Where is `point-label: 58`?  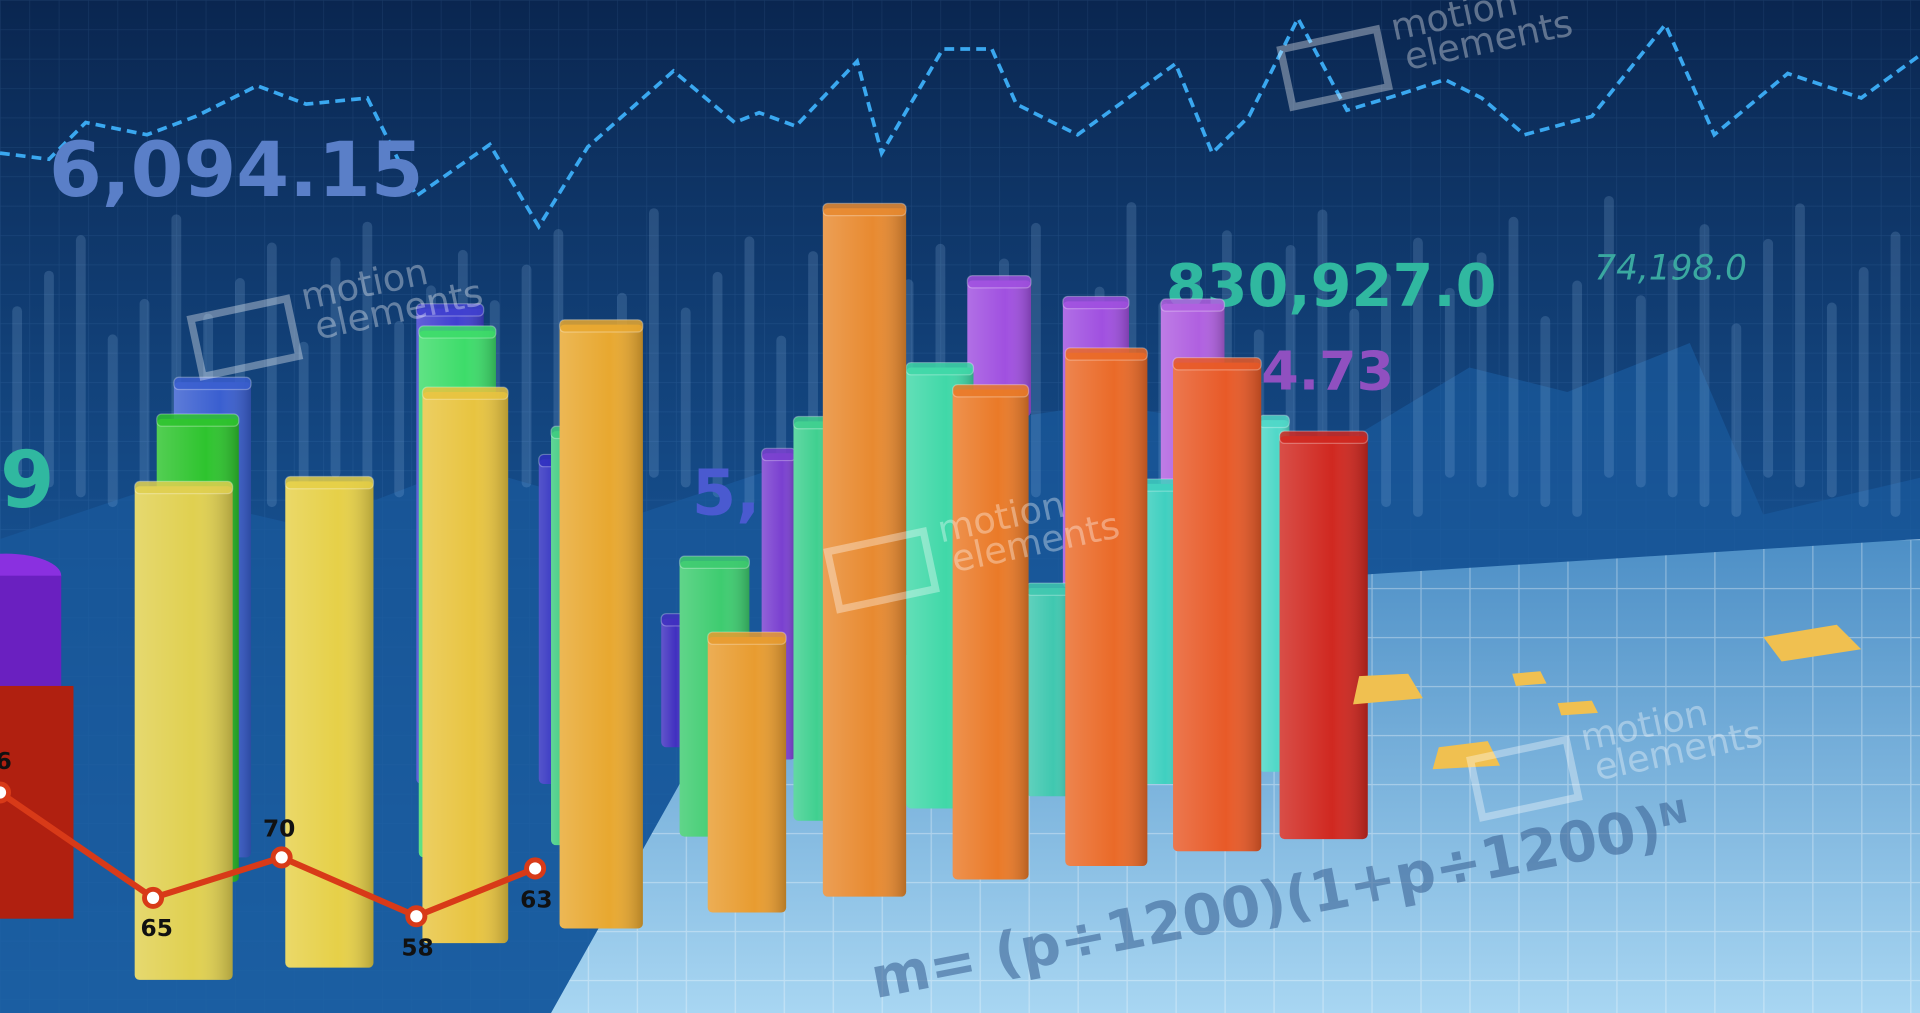
point-label: 58 is located at coordinates (417, 947).